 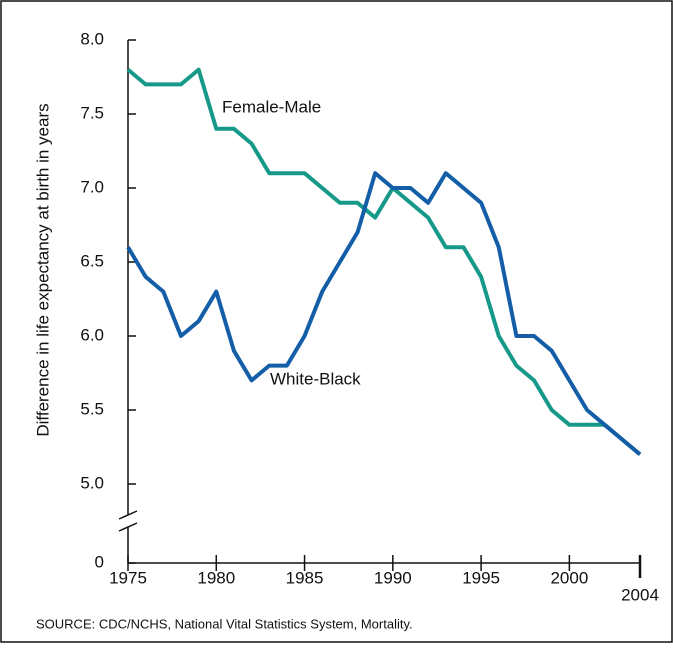 I want to click on x-tick-label: 1975, so click(x=128, y=577).